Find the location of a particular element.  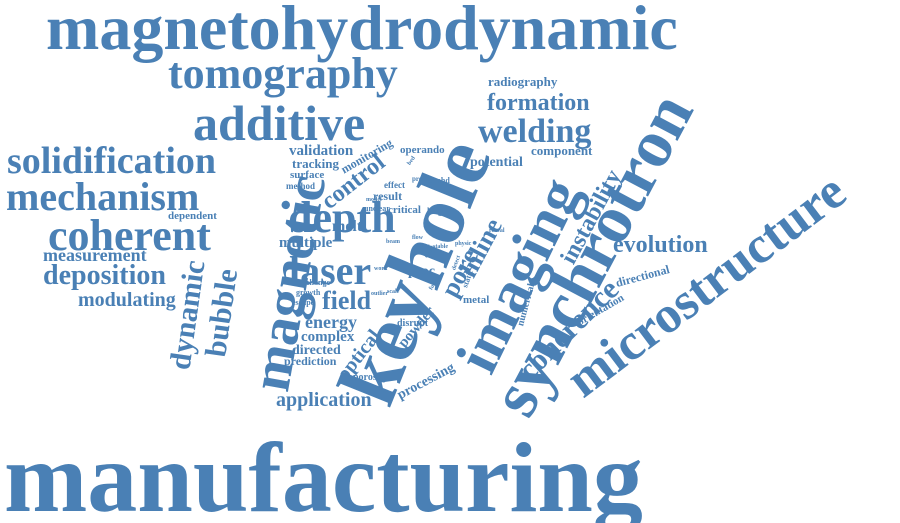

word-operando: operando is located at coordinates (422, 150).